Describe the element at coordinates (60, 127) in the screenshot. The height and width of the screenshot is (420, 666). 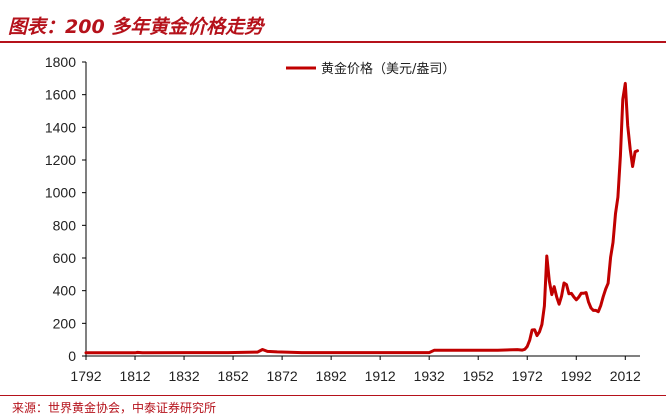
I see `y-tick-label: 1400` at that location.